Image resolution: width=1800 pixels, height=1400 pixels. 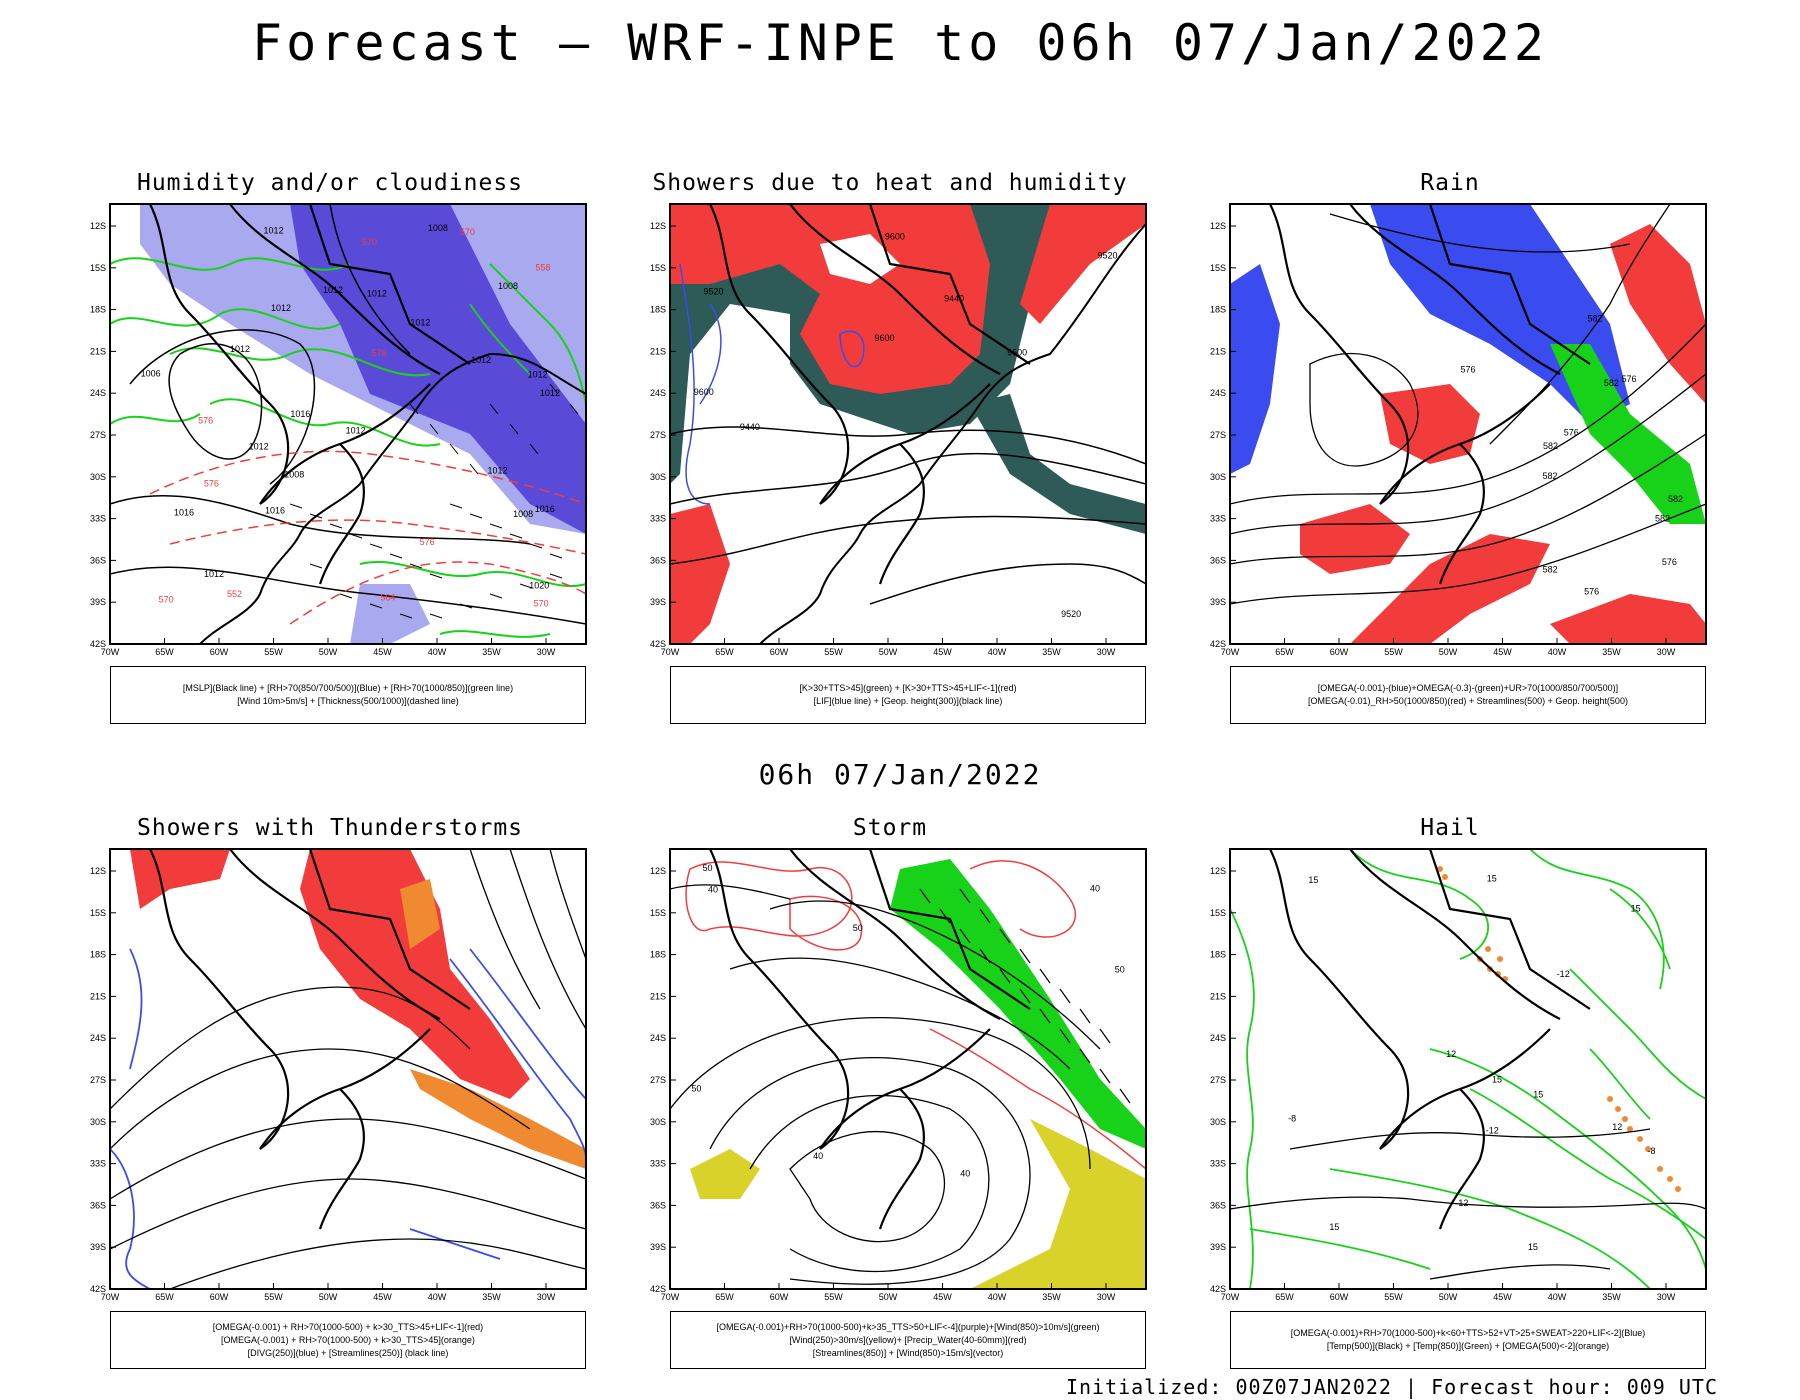 What do you see at coordinates (151, 373) in the screenshot?
I see `contour-label: 1006` at bounding box center [151, 373].